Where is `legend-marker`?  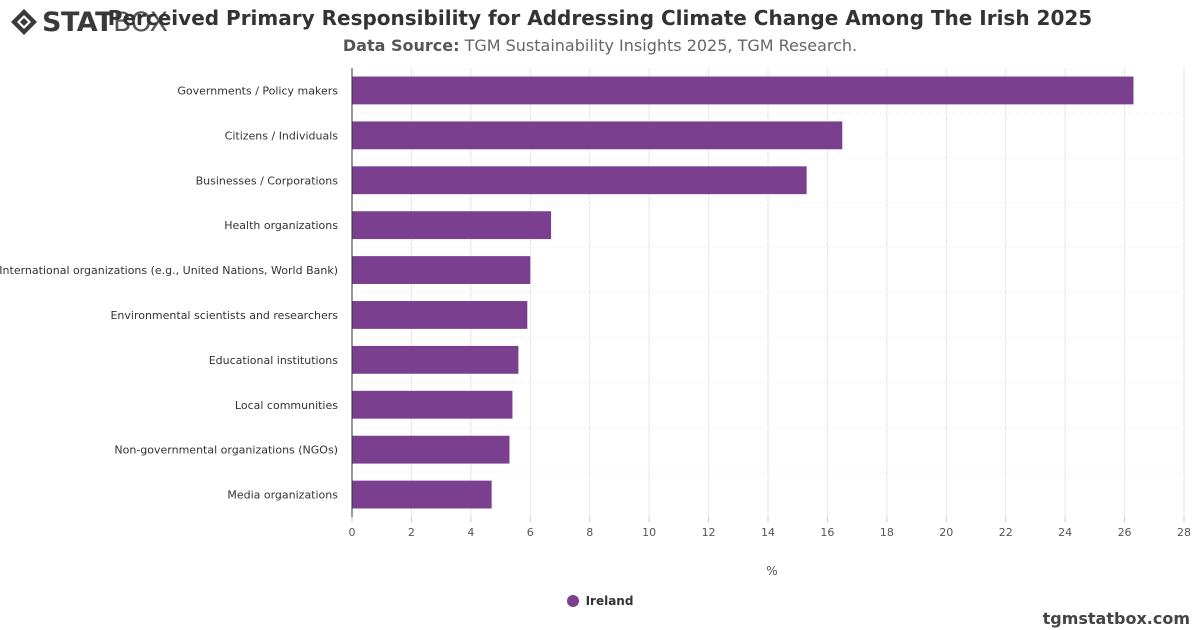
legend-marker is located at coordinates (572, 601).